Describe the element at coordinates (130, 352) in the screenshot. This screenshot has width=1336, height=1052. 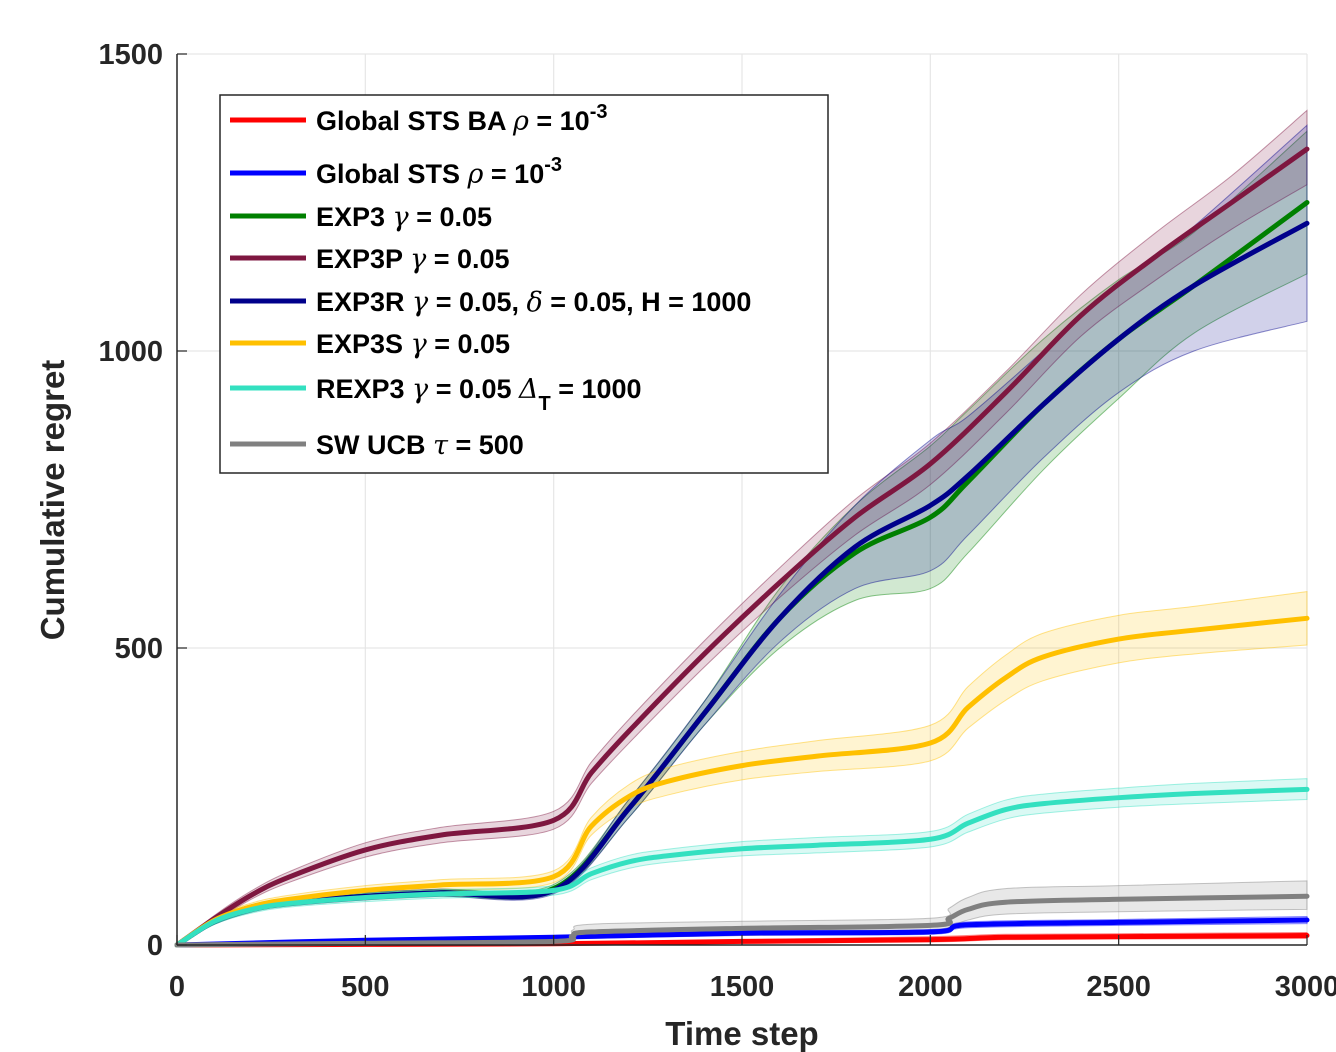
I see `y-tick-label: 1000` at that location.